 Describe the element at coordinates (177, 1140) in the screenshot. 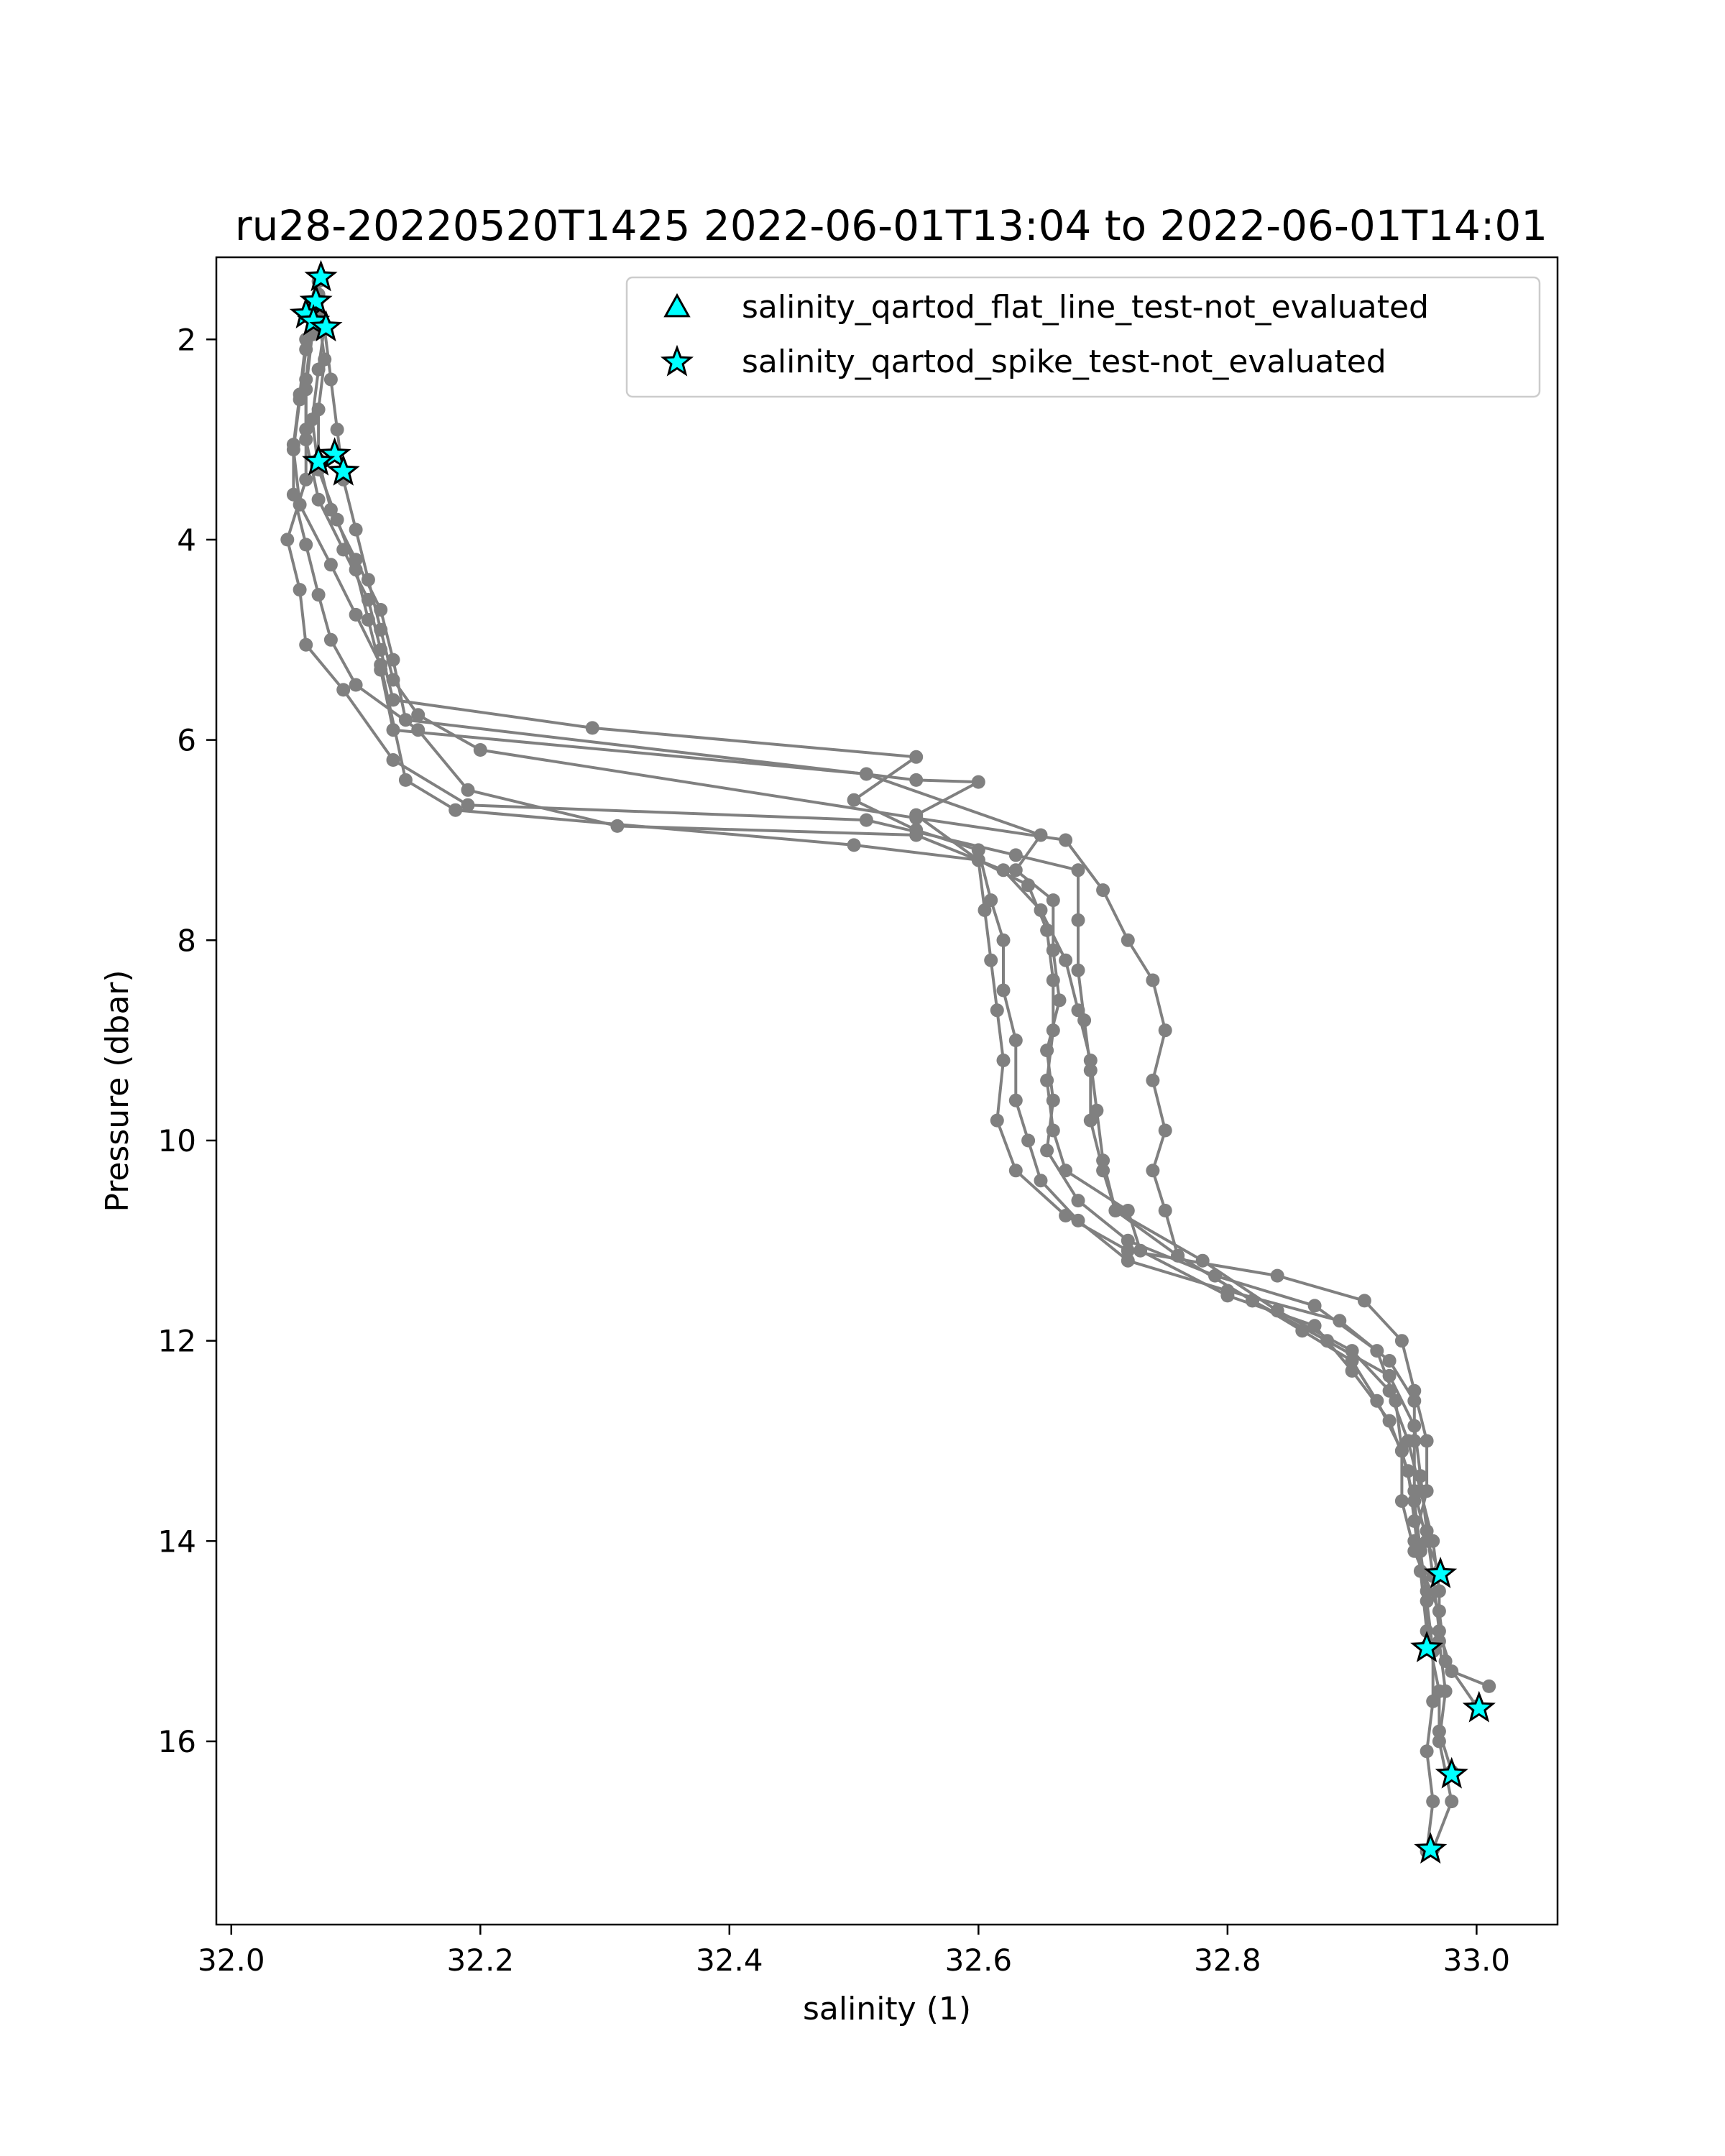

I see `y-tick-label: 10` at that location.